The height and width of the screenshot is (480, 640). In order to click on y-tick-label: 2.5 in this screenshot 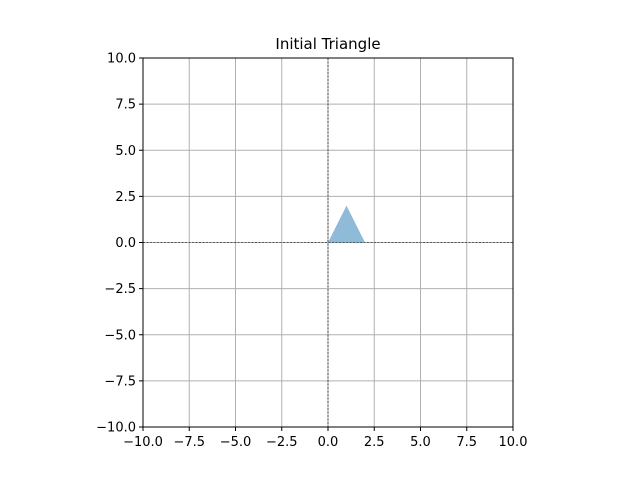, I will do `click(125, 197)`.